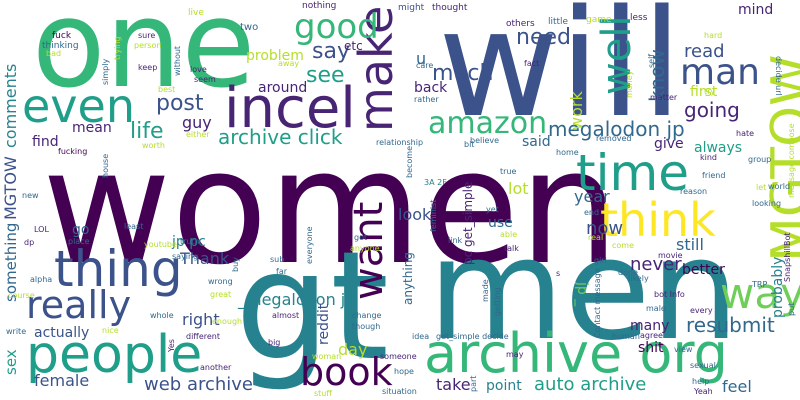  What do you see at coordinates (737, 386) in the screenshot?
I see `word-feel: feel` at bounding box center [737, 386].